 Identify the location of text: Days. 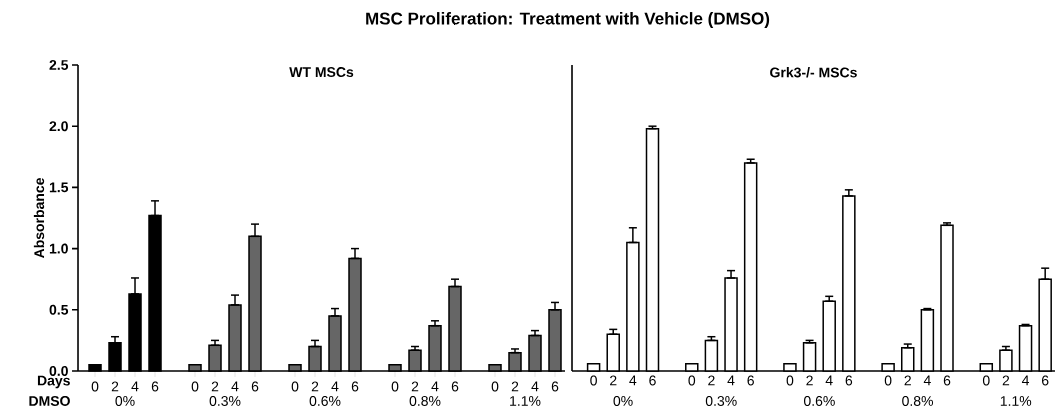
(53, 382).